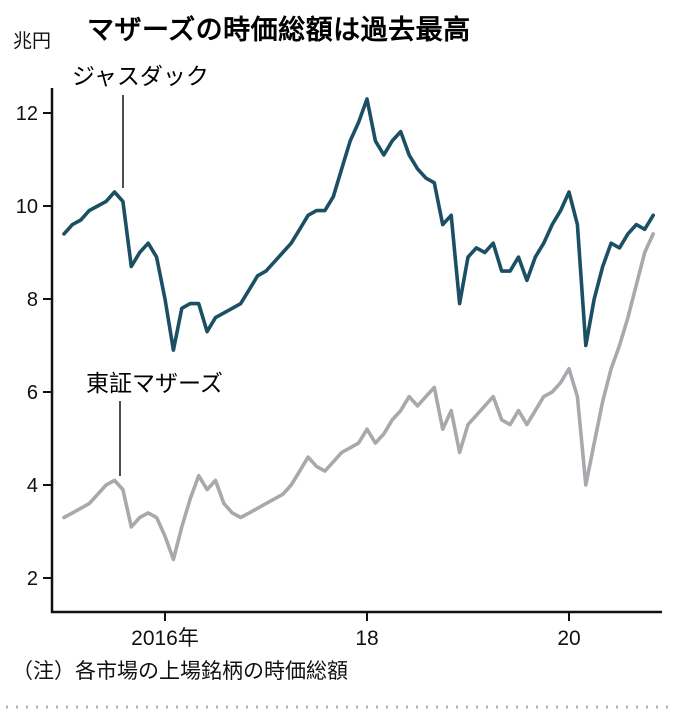 This screenshot has height=715, width=680. Describe the element at coordinates (165, 638) in the screenshot. I see `x-tick-label: 2016年` at that location.